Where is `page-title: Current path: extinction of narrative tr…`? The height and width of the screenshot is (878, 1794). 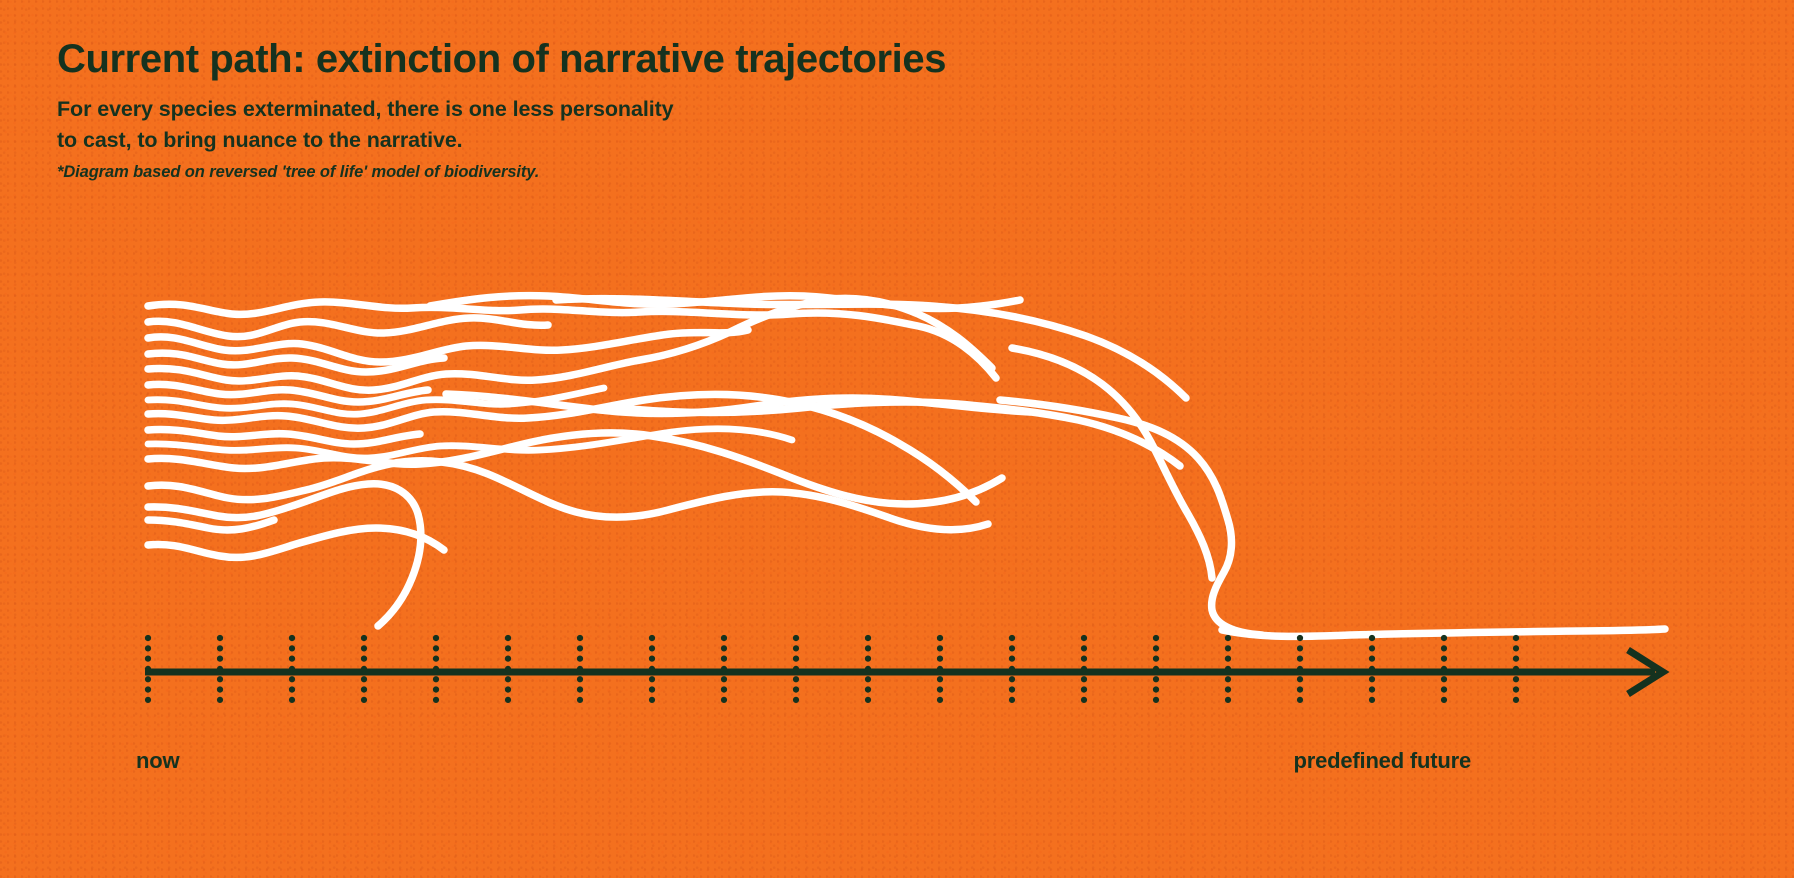
page-title: Current path: extinction of narrative tr… is located at coordinates (502, 59).